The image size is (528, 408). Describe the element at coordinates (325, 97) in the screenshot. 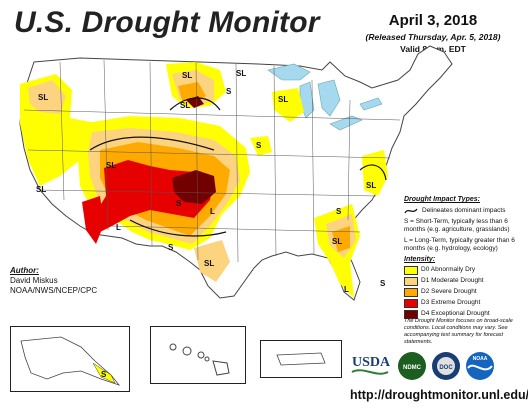

I see `great-lakes` at that location.